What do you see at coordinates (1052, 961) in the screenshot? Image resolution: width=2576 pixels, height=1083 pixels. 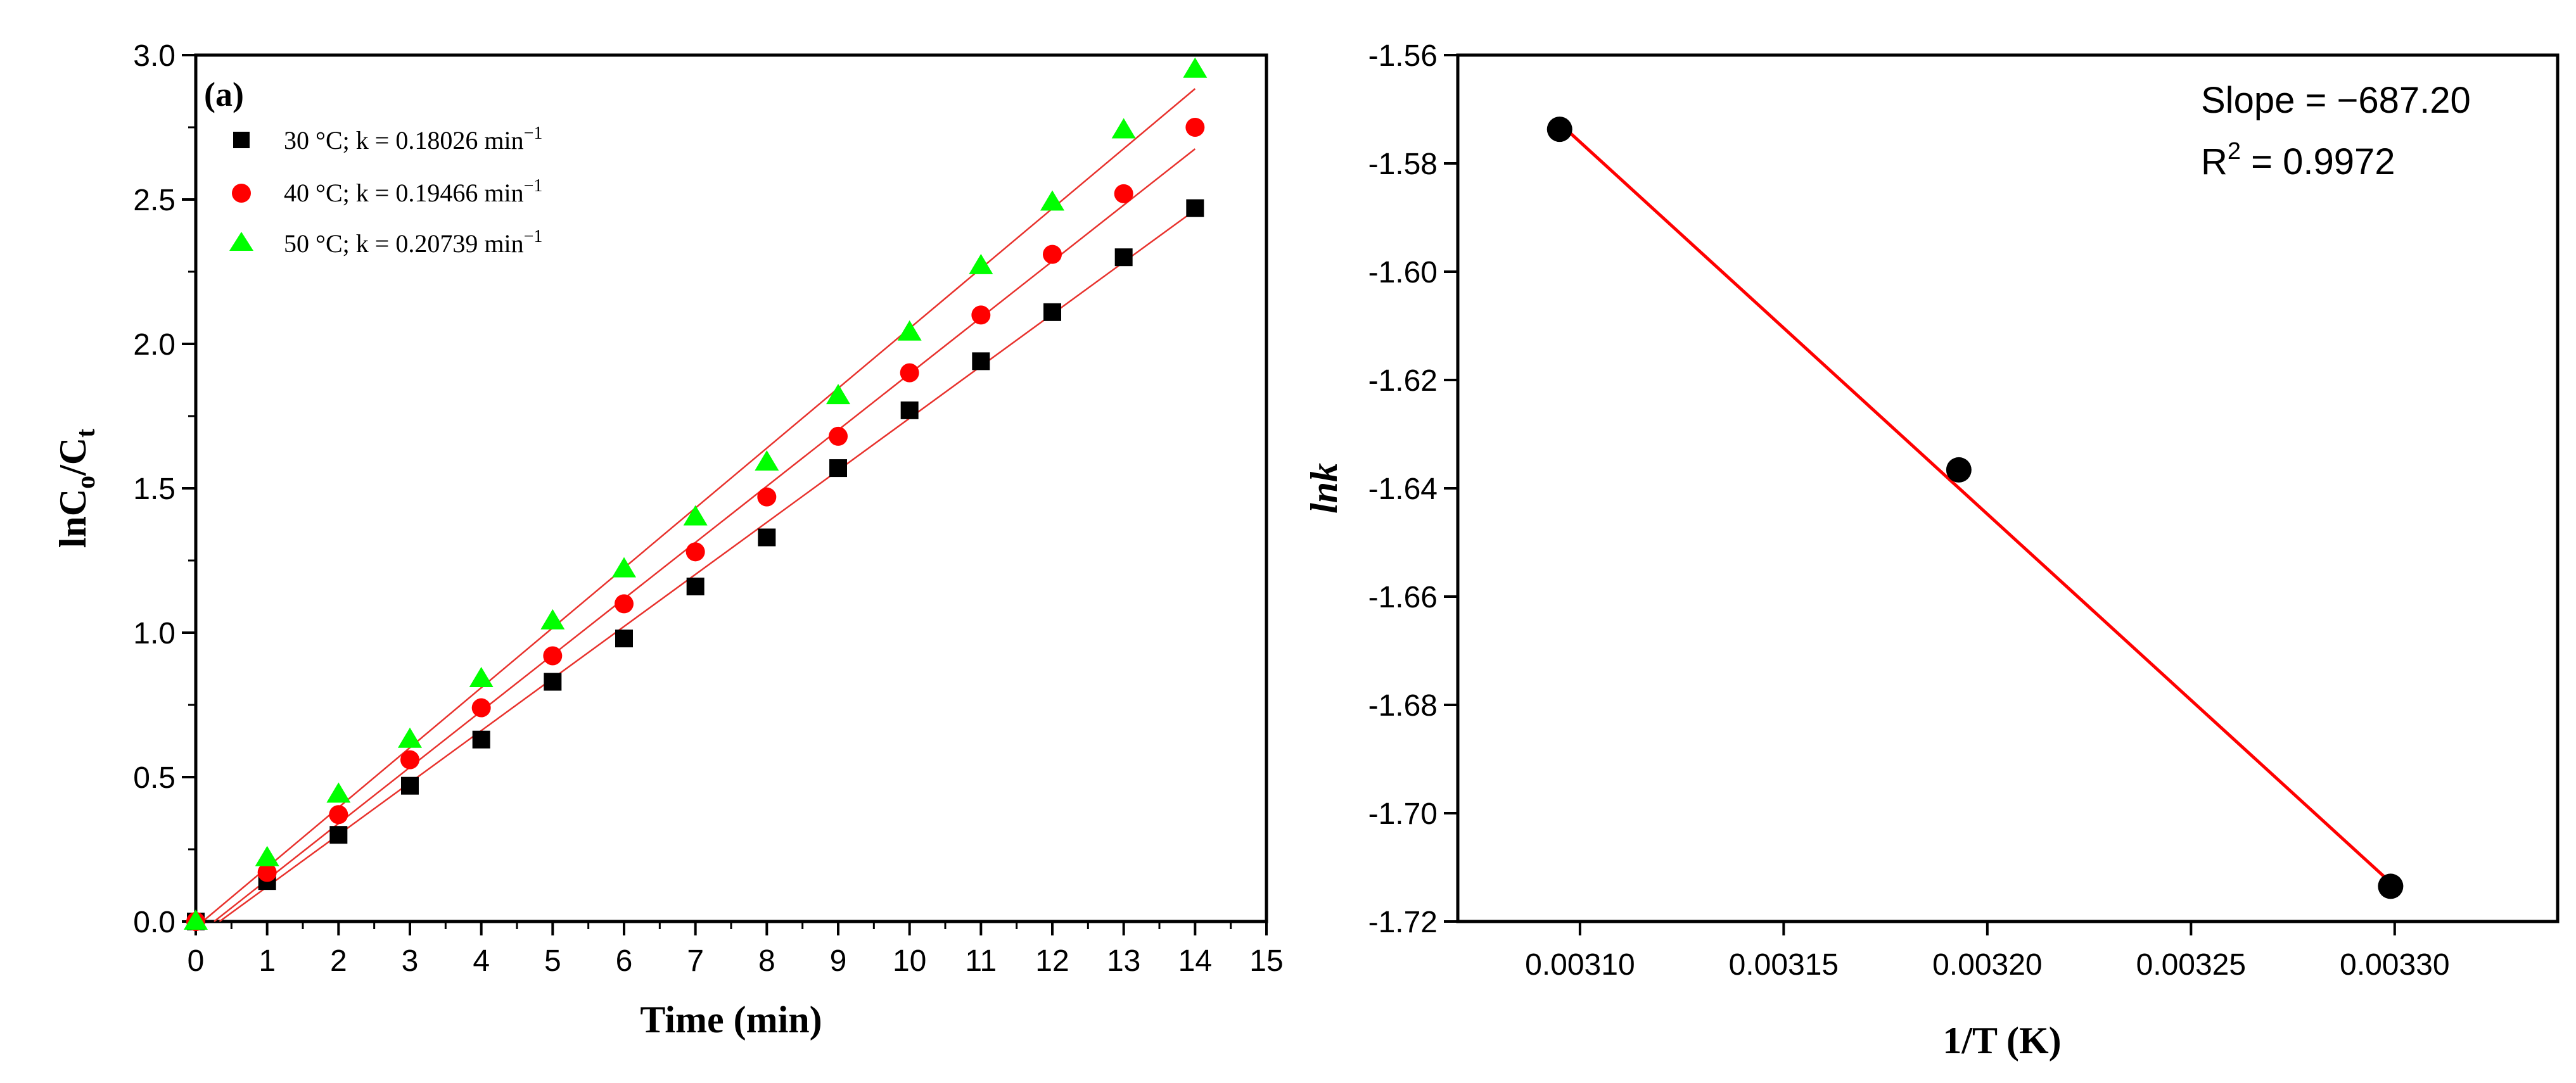 I see `a-x-tick-label: 12` at bounding box center [1052, 961].